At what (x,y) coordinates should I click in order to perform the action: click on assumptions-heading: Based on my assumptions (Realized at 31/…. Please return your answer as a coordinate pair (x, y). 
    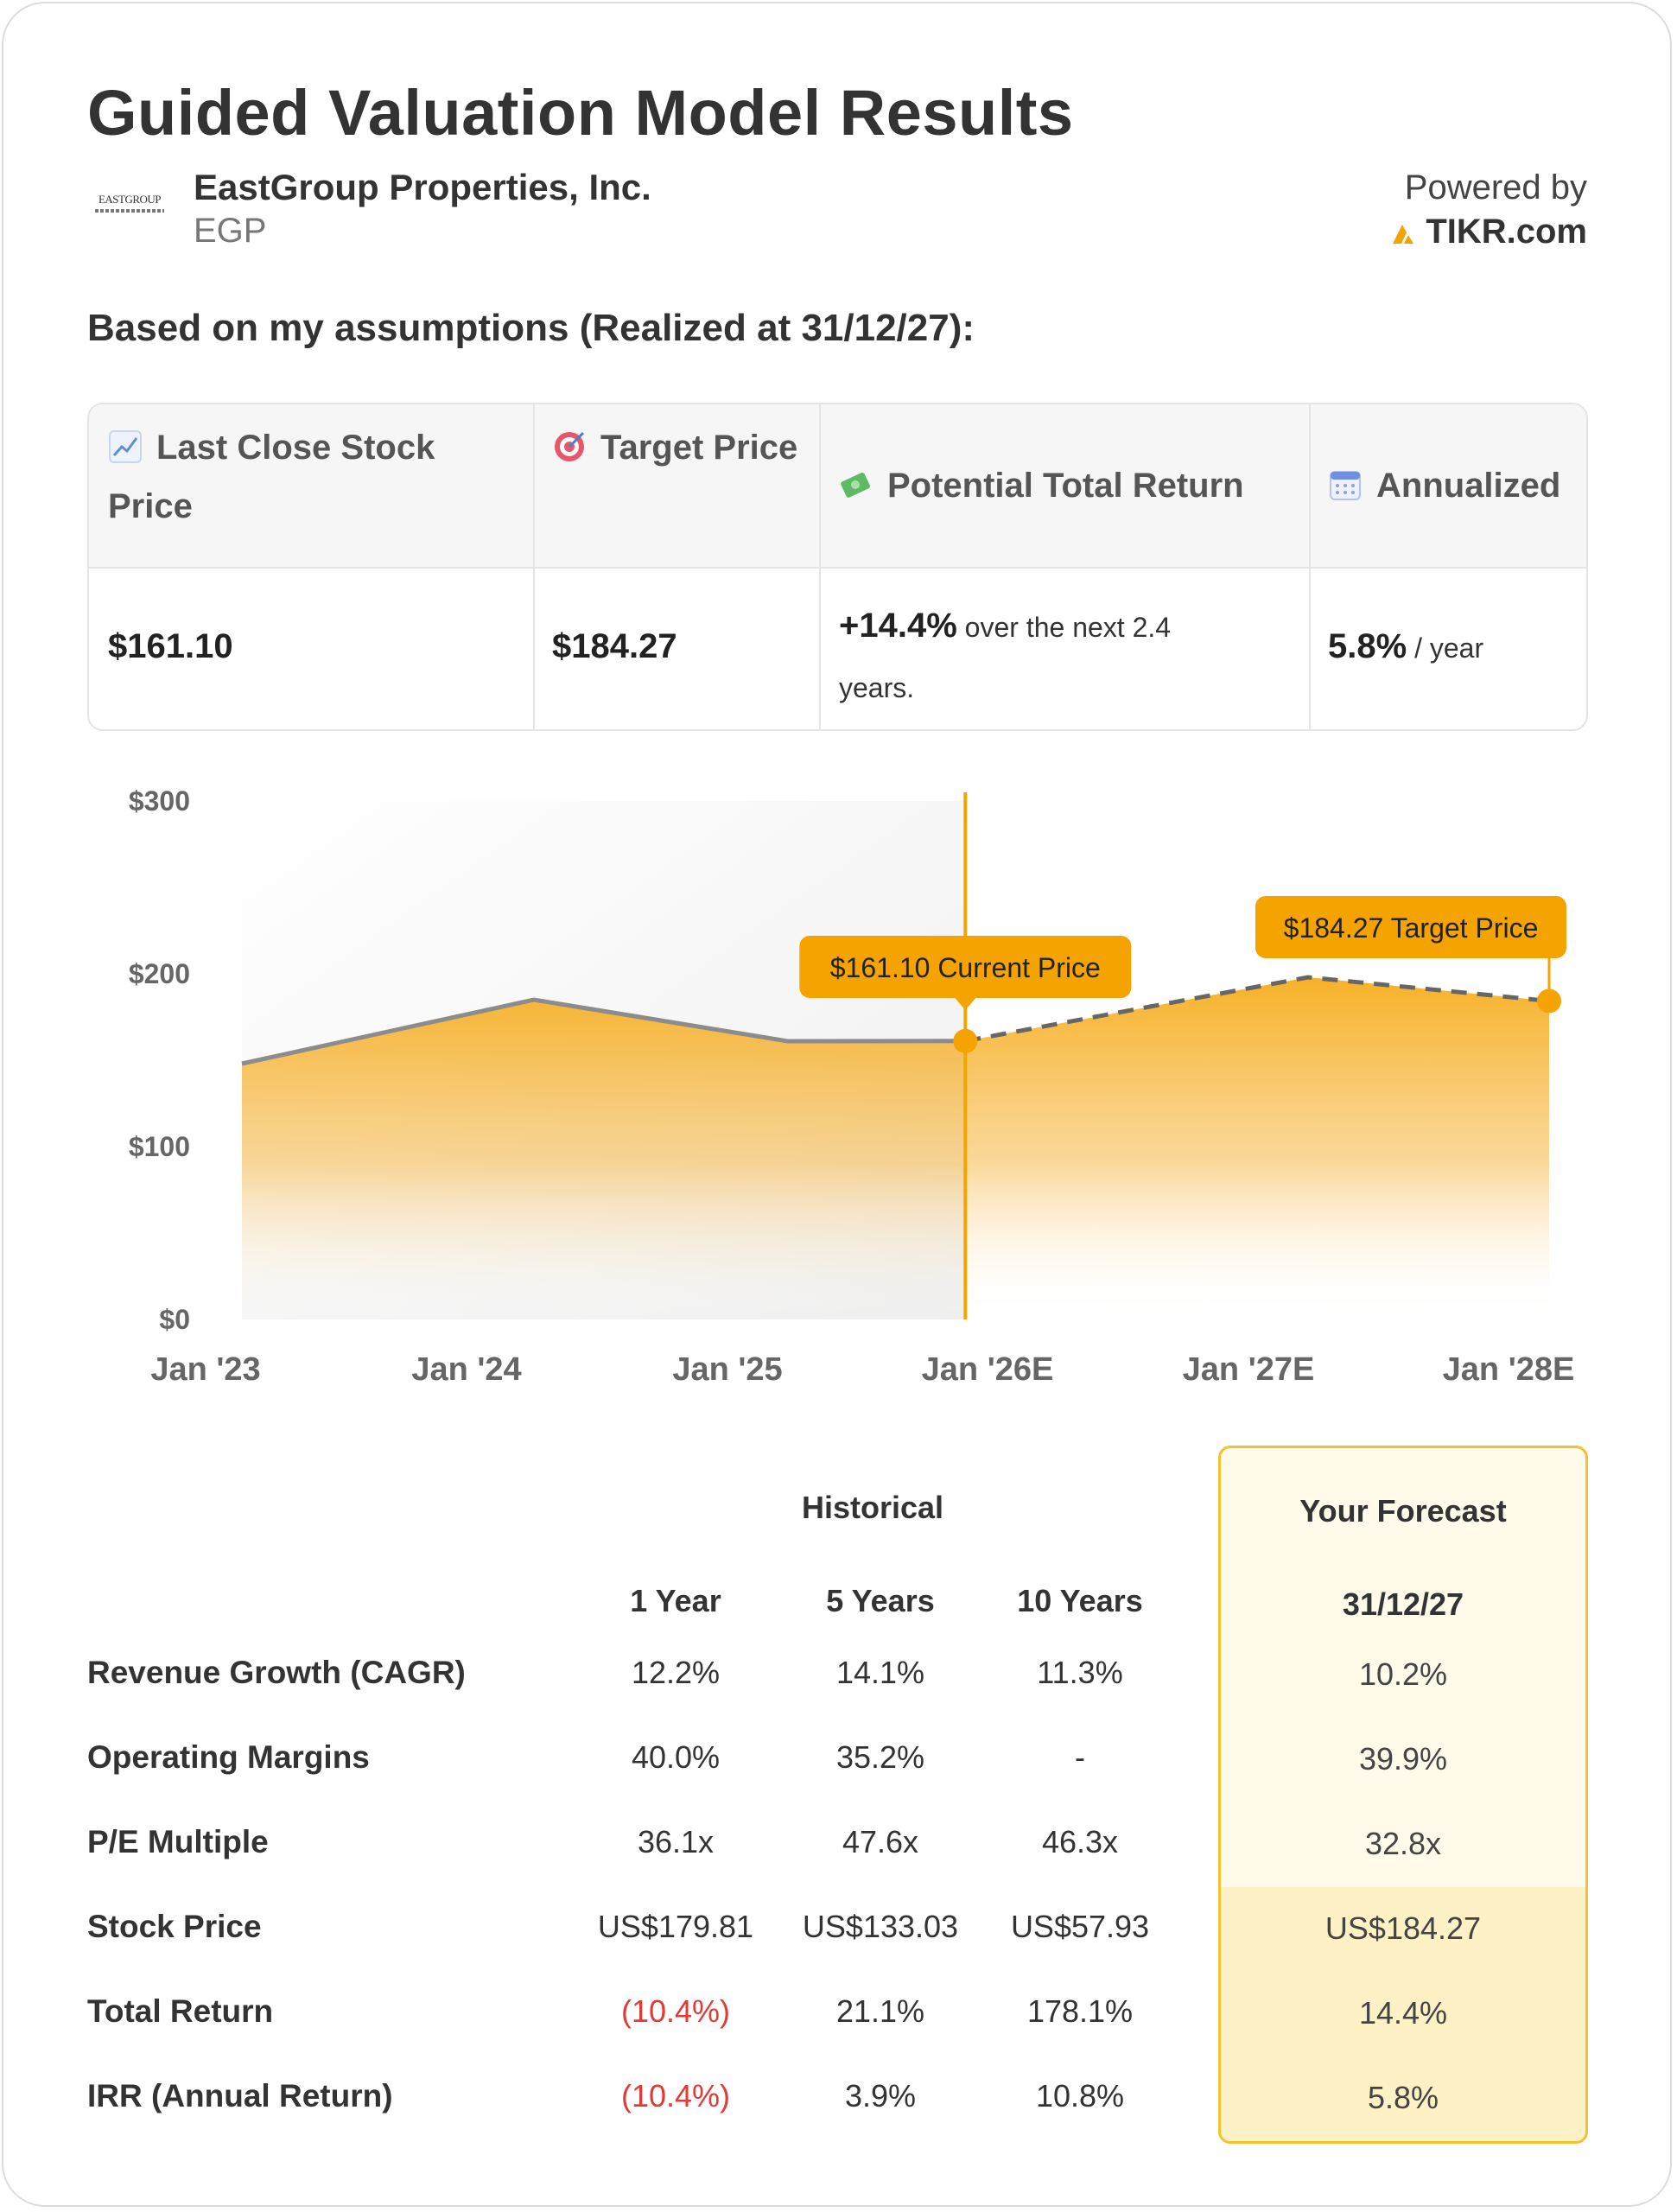
    Looking at the image, I should click on (531, 328).